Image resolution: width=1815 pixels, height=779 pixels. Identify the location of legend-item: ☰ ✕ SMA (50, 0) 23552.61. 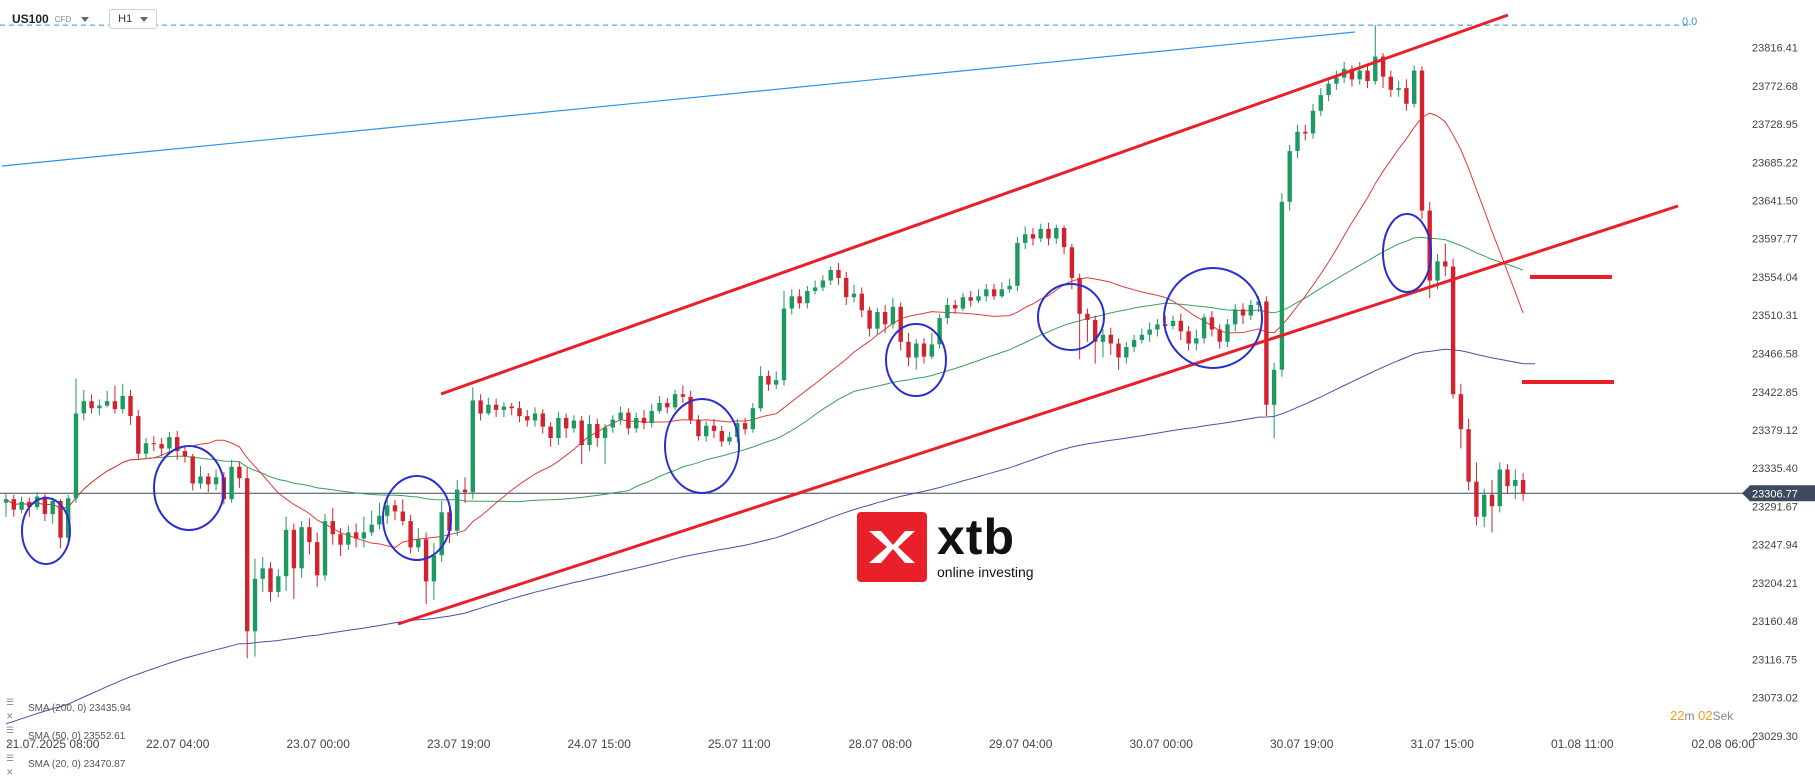
(68, 737).